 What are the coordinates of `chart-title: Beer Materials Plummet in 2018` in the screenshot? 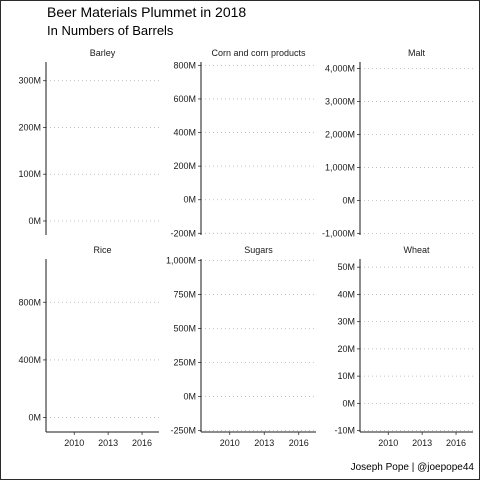 It's located at (147, 12).